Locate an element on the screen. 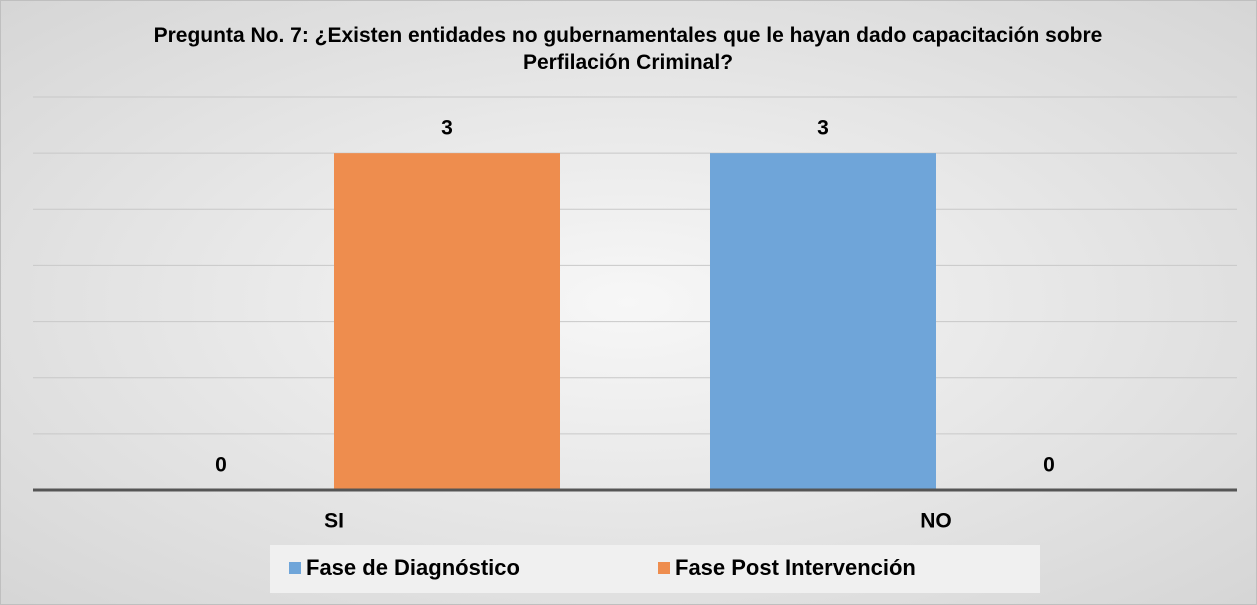 This screenshot has width=1257, height=605. legend-box is located at coordinates (655, 569).